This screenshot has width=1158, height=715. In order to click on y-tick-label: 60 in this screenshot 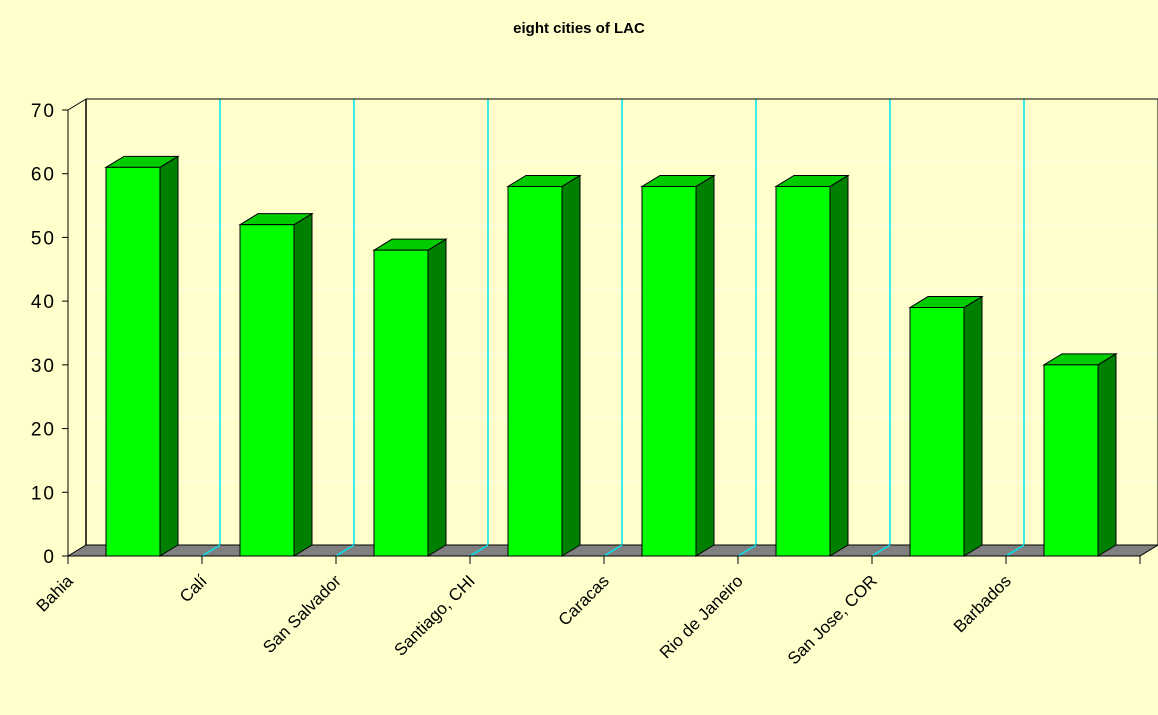, I will do `click(43, 175)`.